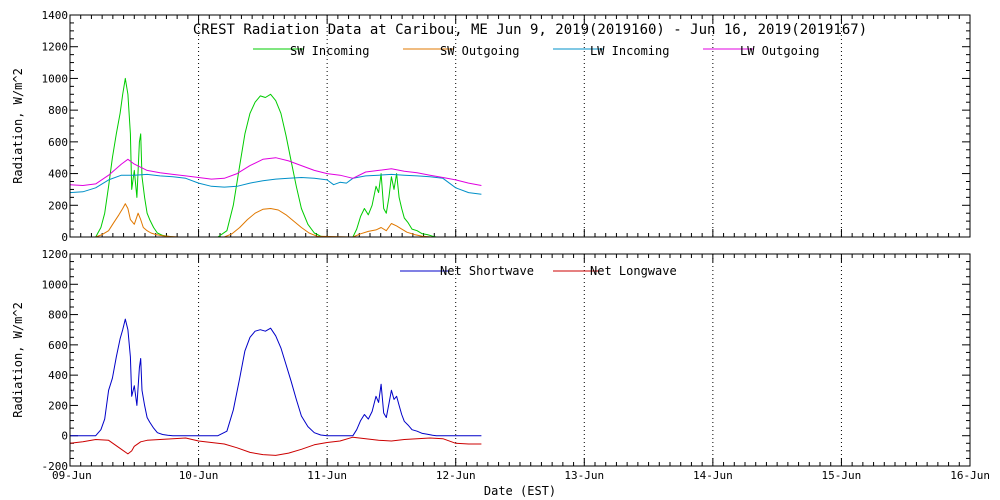 Image resolution: width=1000 pixels, height=500 pixels. Describe the element at coordinates (584, 475) in the screenshot. I see `x-tick-label: 13-Jun` at that location.